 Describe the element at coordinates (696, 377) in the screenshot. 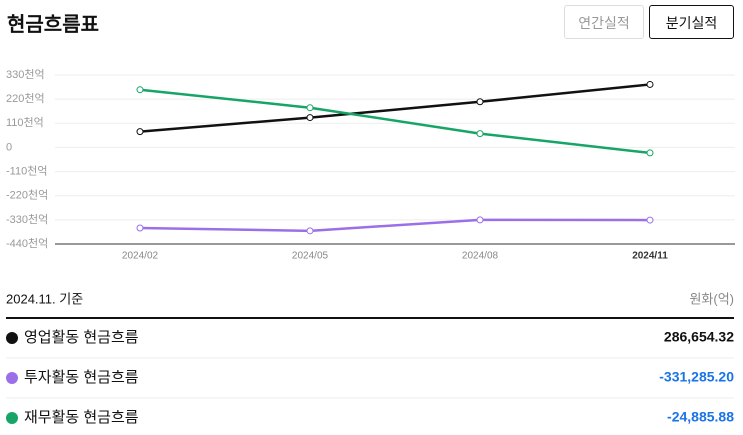

I see `row-value: -331,285.20` at that location.